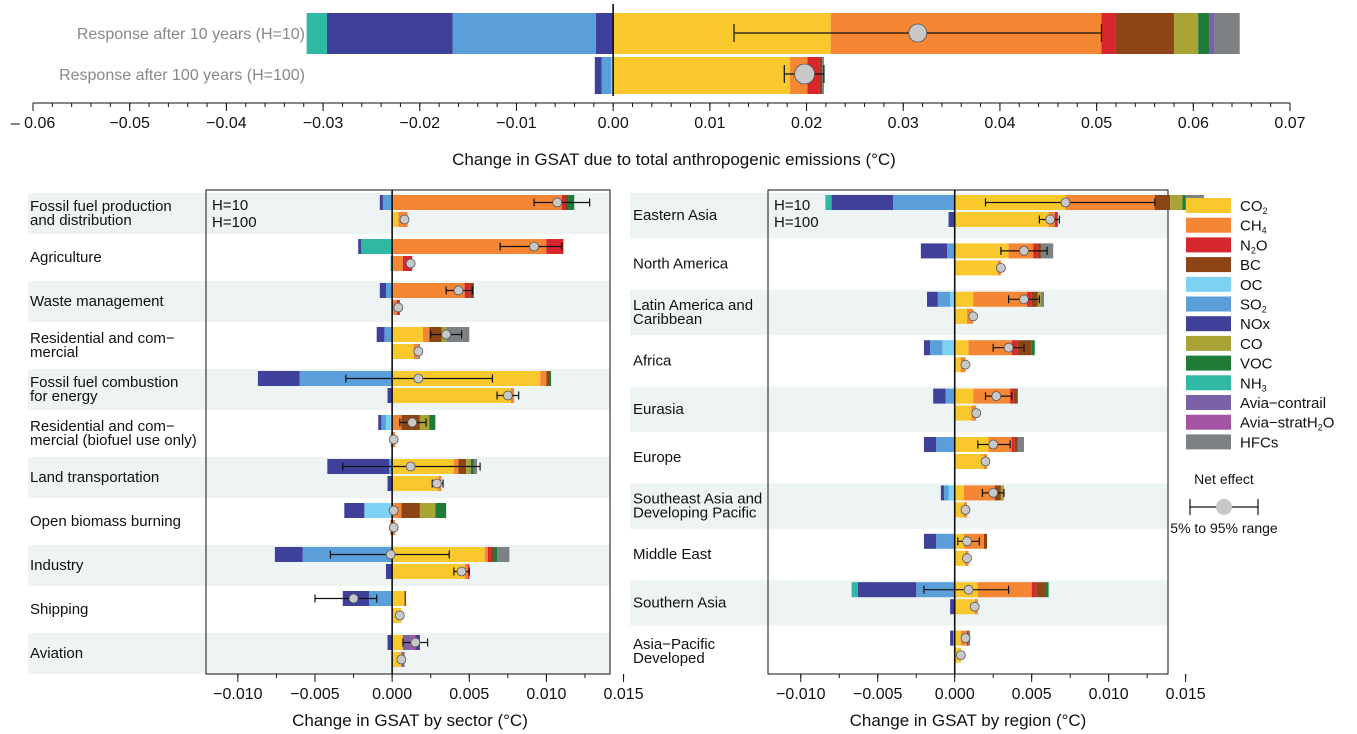 This screenshot has height=734, width=1357. I want to click on sector-row-band, so click(319, 301).